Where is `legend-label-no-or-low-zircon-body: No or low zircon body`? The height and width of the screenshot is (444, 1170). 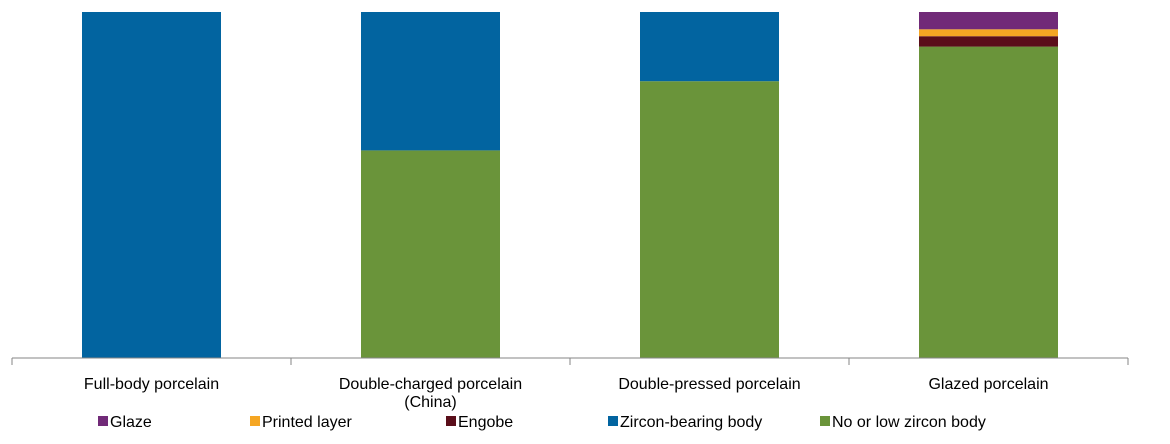 legend-label-no-or-low-zircon-body: No or low zircon body is located at coordinates (909, 422).